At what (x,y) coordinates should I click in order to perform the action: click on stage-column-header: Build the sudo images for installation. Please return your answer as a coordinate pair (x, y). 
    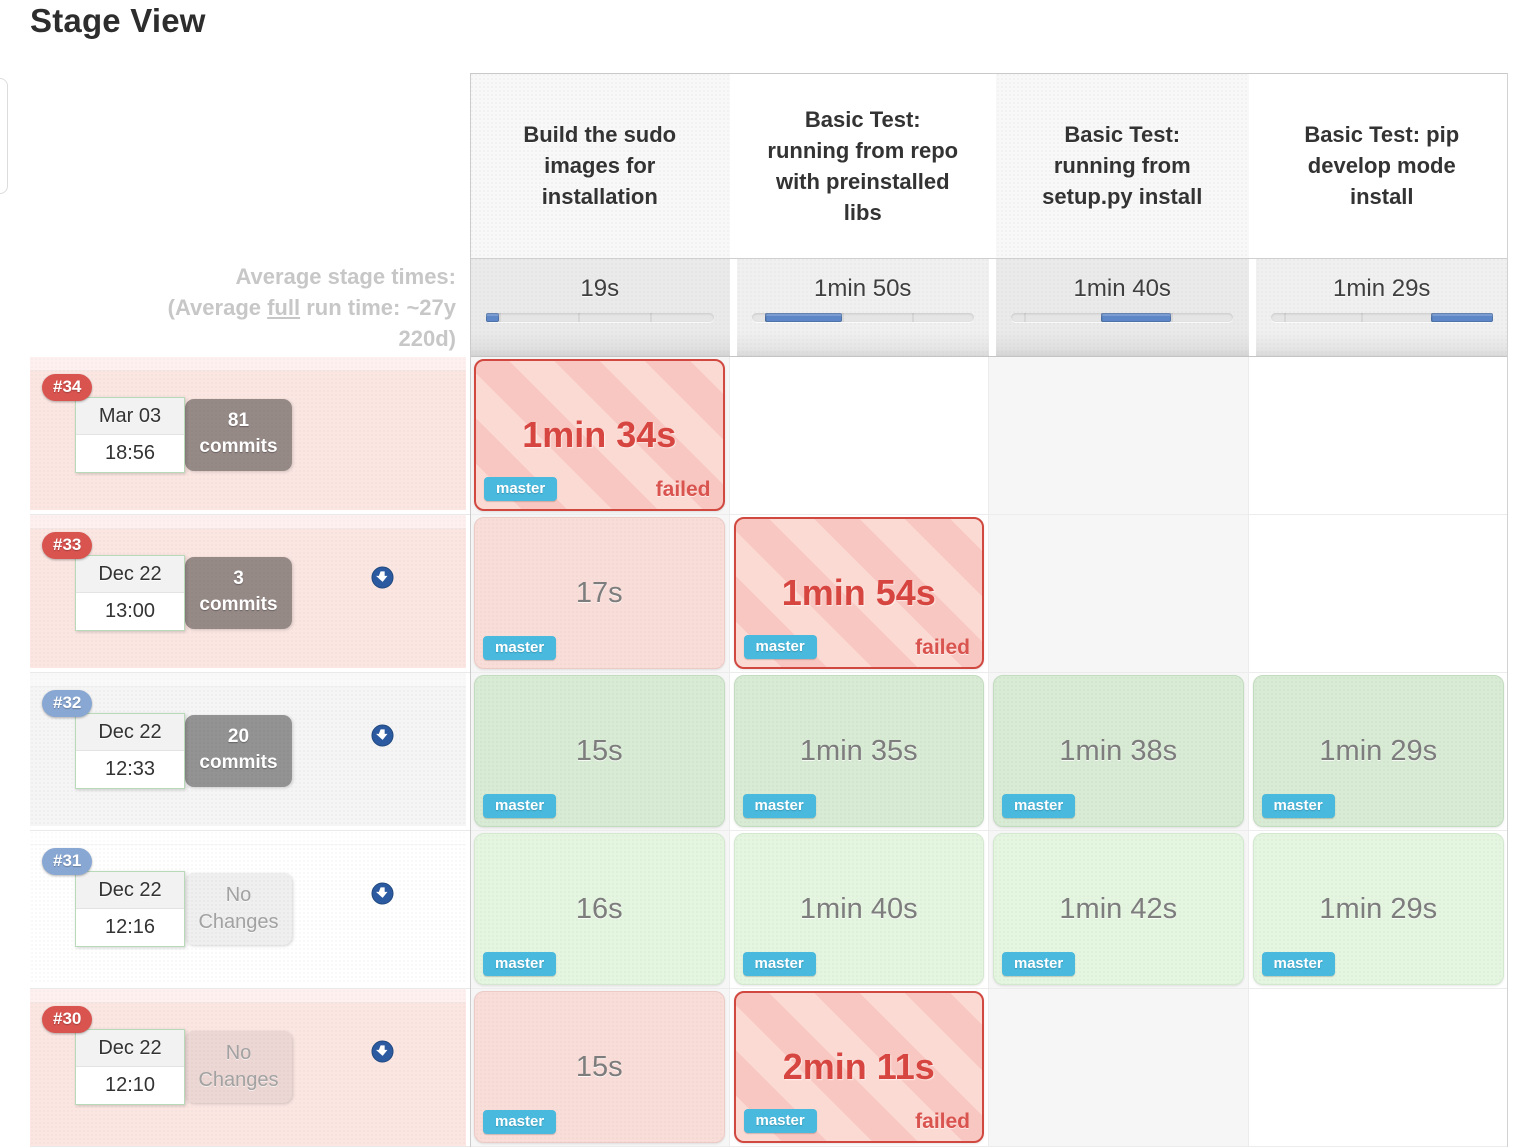
    Looking at the image, I should click on (600, 165).